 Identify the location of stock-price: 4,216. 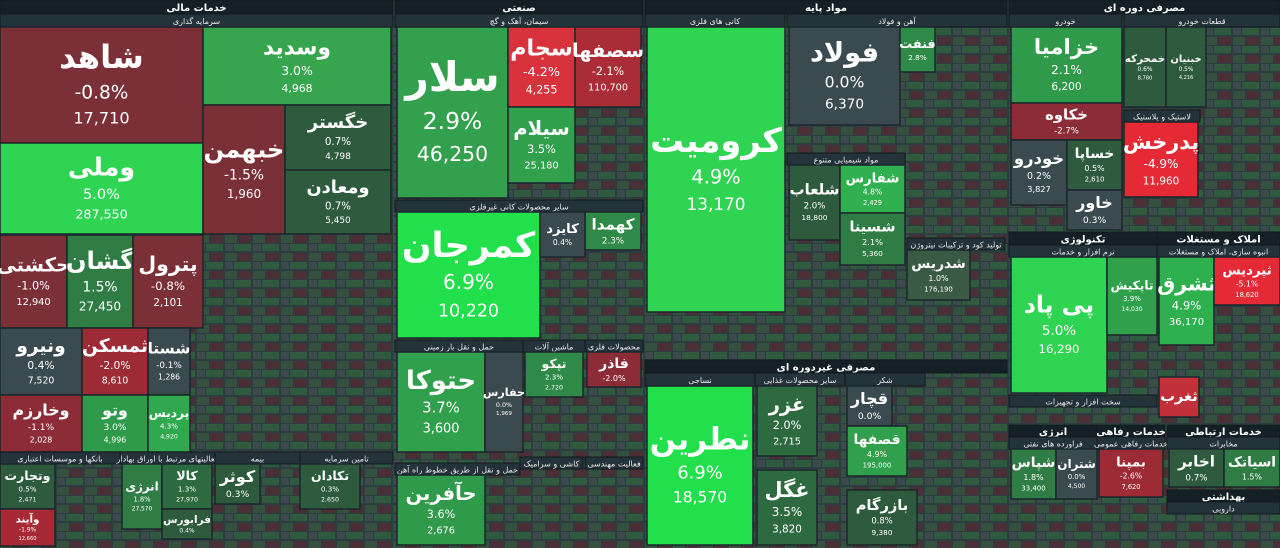
(1186, 78).